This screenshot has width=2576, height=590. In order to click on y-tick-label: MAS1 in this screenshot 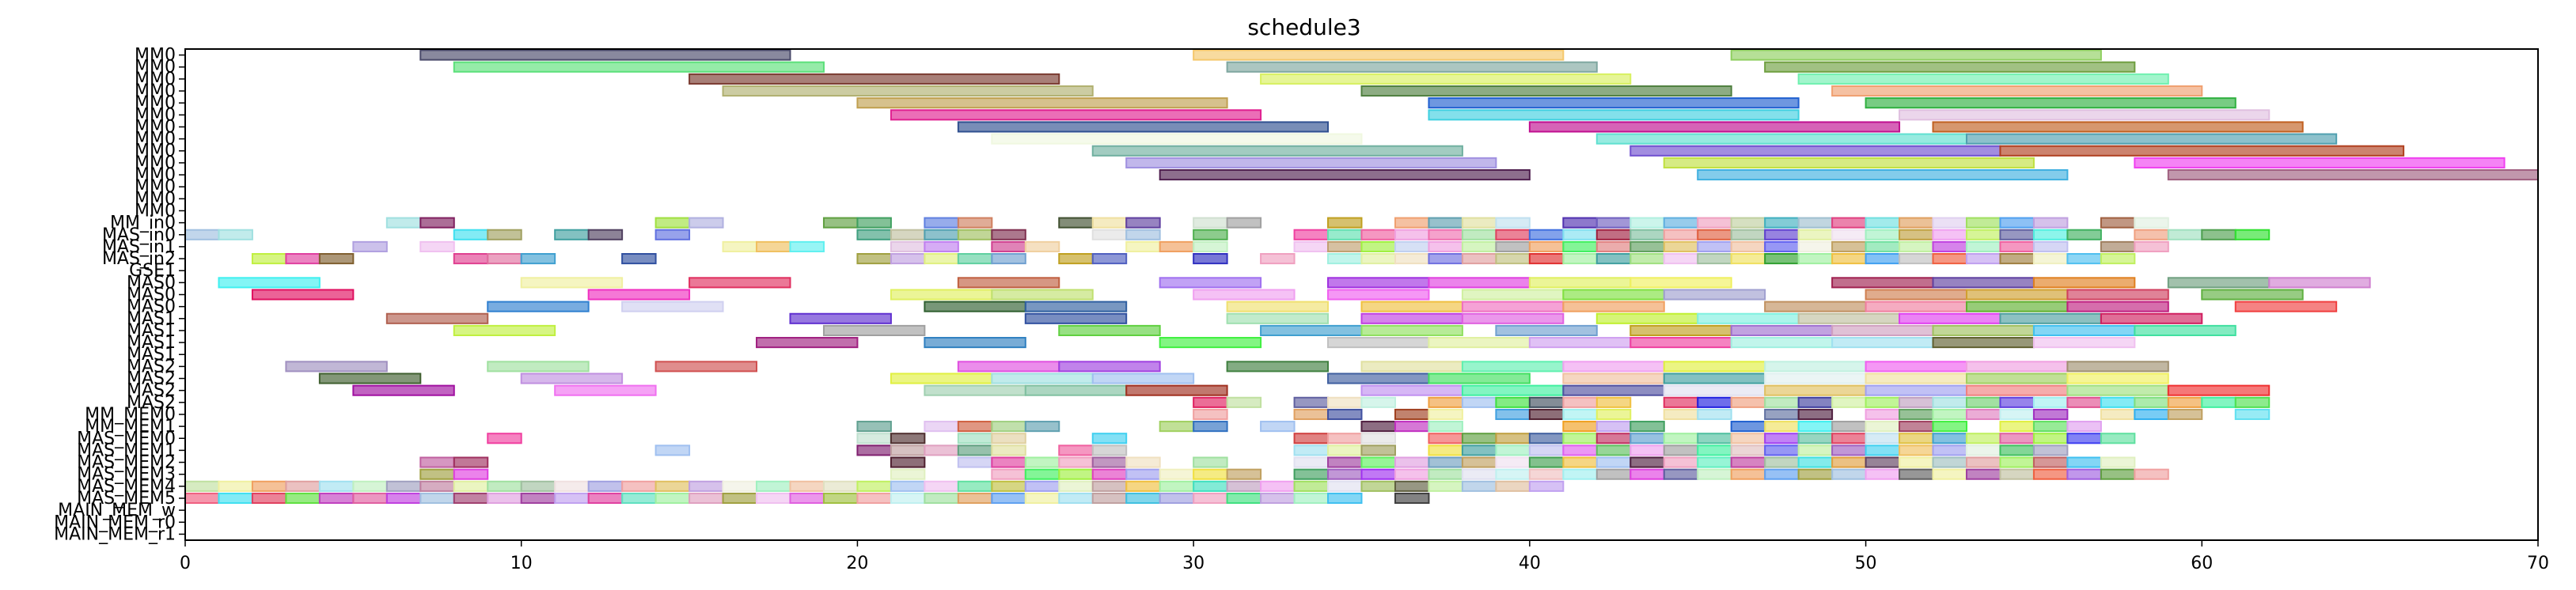, I will do `click(151, 331)`.